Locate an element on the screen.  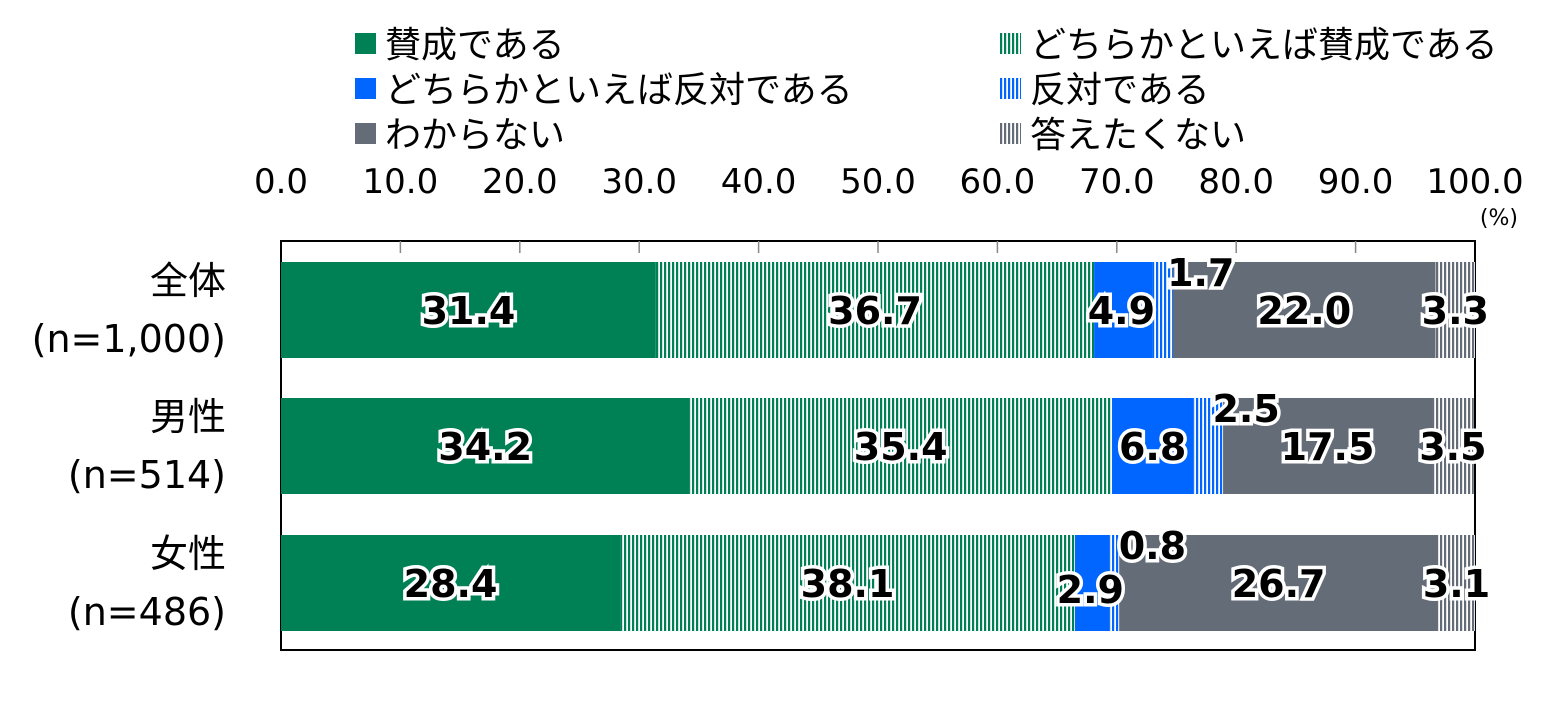
data-label: 2.9 is located at coordinates (1090, 590).